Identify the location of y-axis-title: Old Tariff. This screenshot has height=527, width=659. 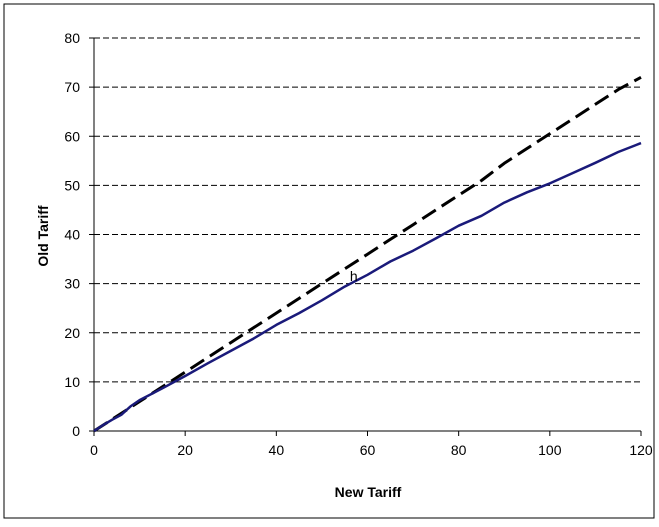
(43, 236).